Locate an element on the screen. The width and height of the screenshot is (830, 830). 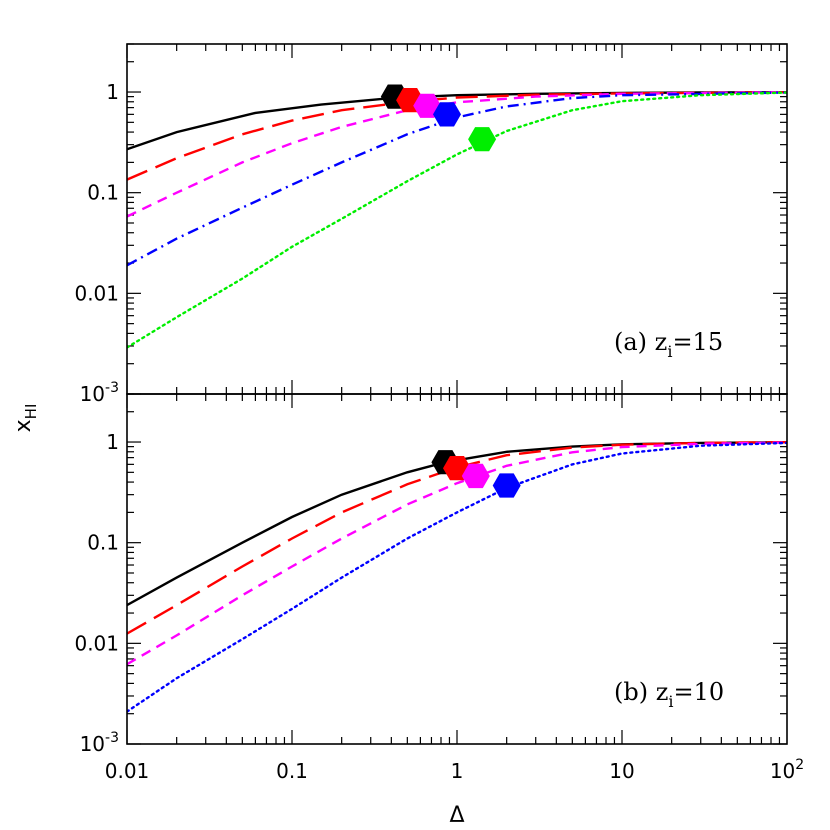
x-tick-label: 0.01 is located at coordinates (127, 771).